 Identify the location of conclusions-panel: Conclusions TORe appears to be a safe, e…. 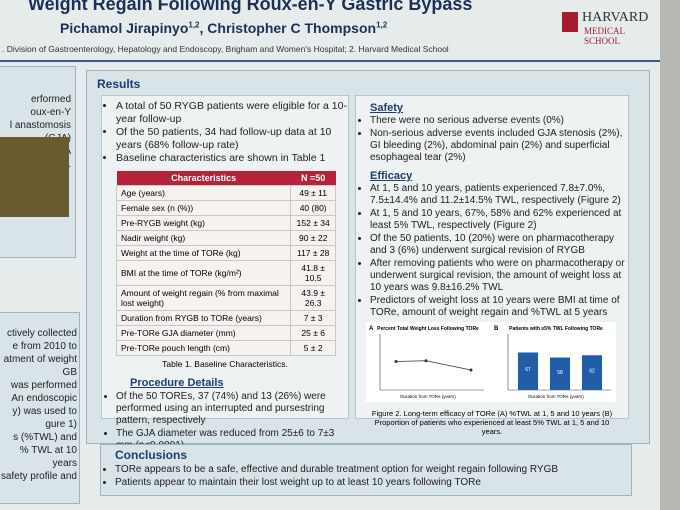
(366, 470).